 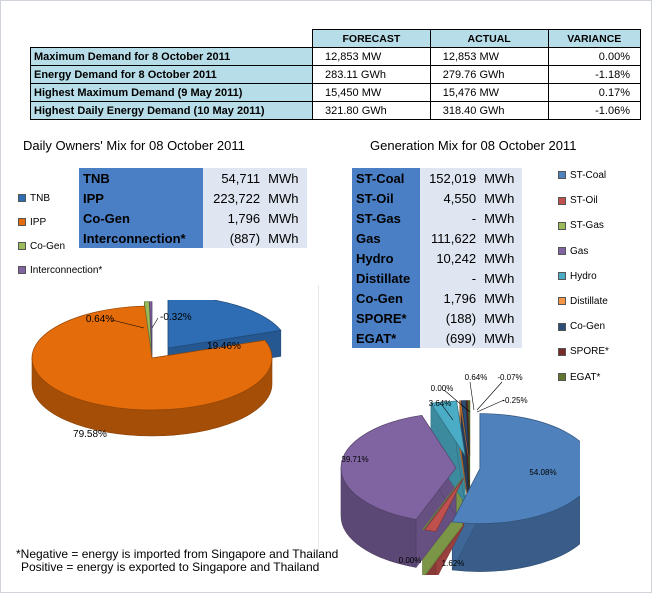 I want to click on generation-row-value: (699), so click(x=450, y=338).